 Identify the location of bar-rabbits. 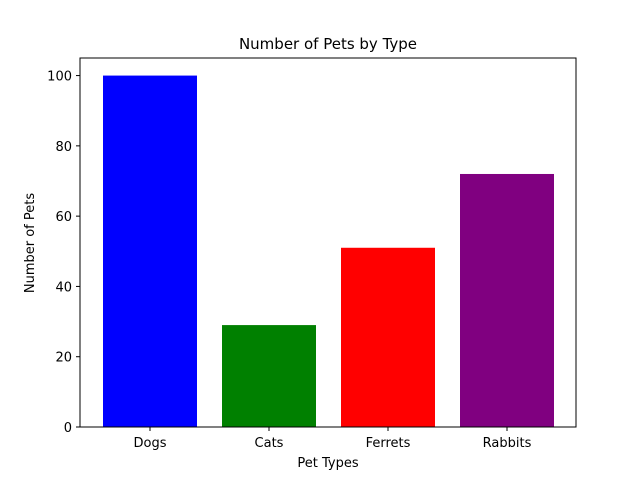
(507, 300).